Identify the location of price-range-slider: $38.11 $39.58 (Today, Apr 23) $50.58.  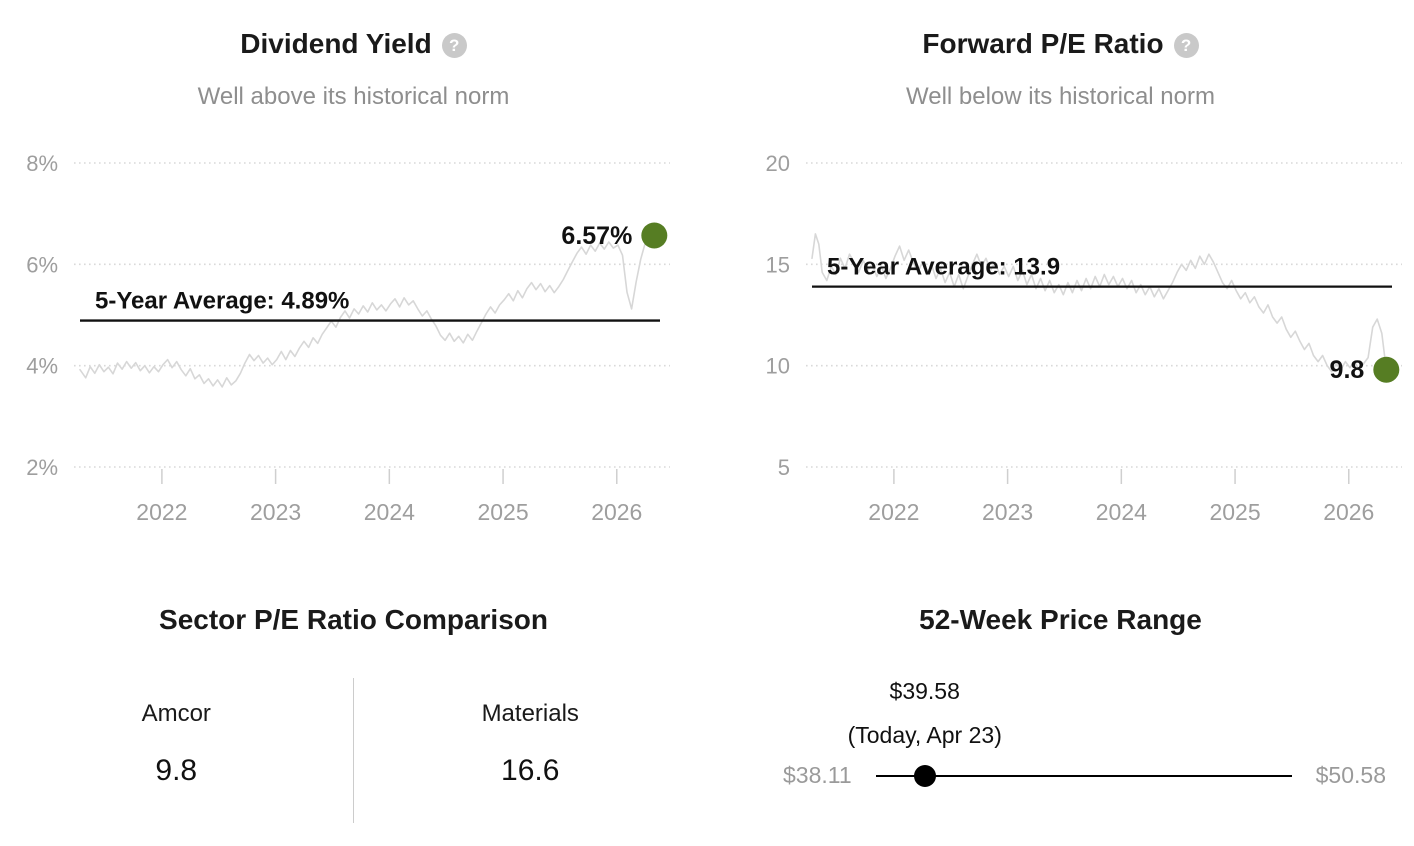
(1060, 733).